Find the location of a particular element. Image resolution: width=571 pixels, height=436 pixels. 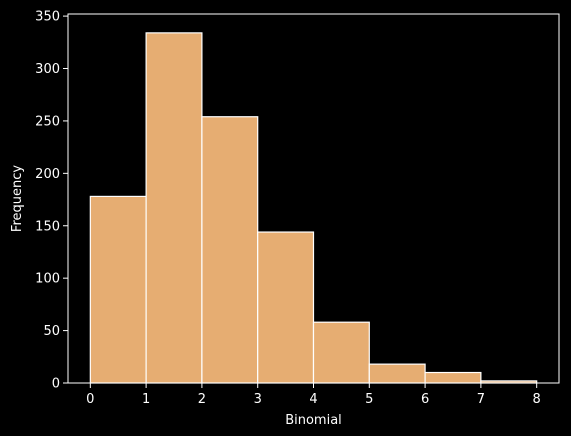

x-tick-label: 5 is located at coordinates (369, 399).